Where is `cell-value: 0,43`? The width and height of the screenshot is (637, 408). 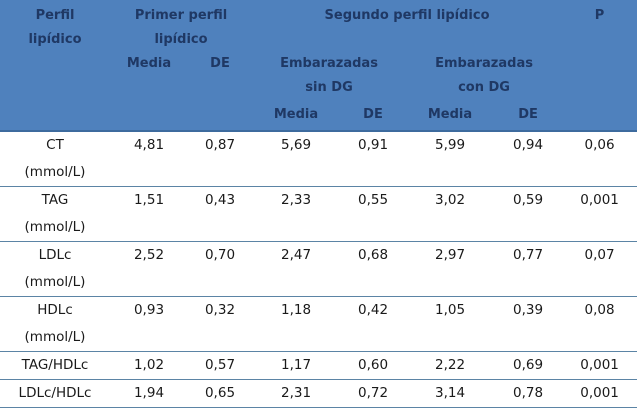 cell-value: 0,43 is located at coordinates (220, 200).